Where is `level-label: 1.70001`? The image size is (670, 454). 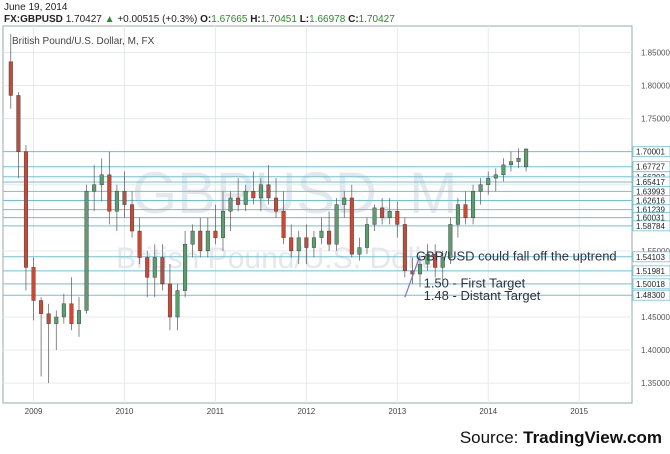 level-label: 1.70001 is located at coordinates (650, 152).